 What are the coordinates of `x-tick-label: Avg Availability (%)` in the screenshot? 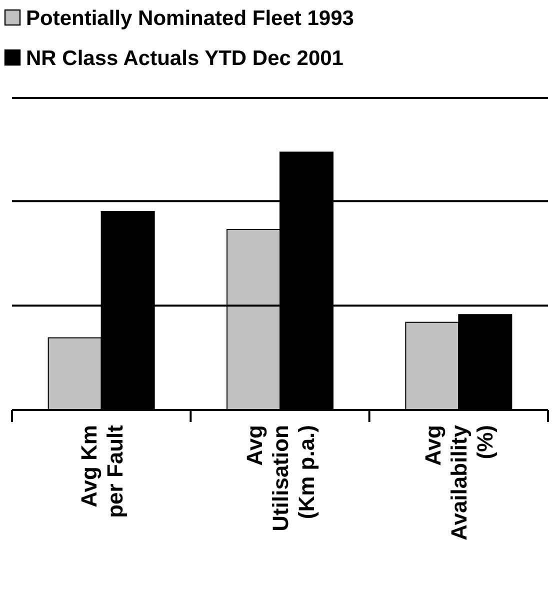 It's located at (459, 482).